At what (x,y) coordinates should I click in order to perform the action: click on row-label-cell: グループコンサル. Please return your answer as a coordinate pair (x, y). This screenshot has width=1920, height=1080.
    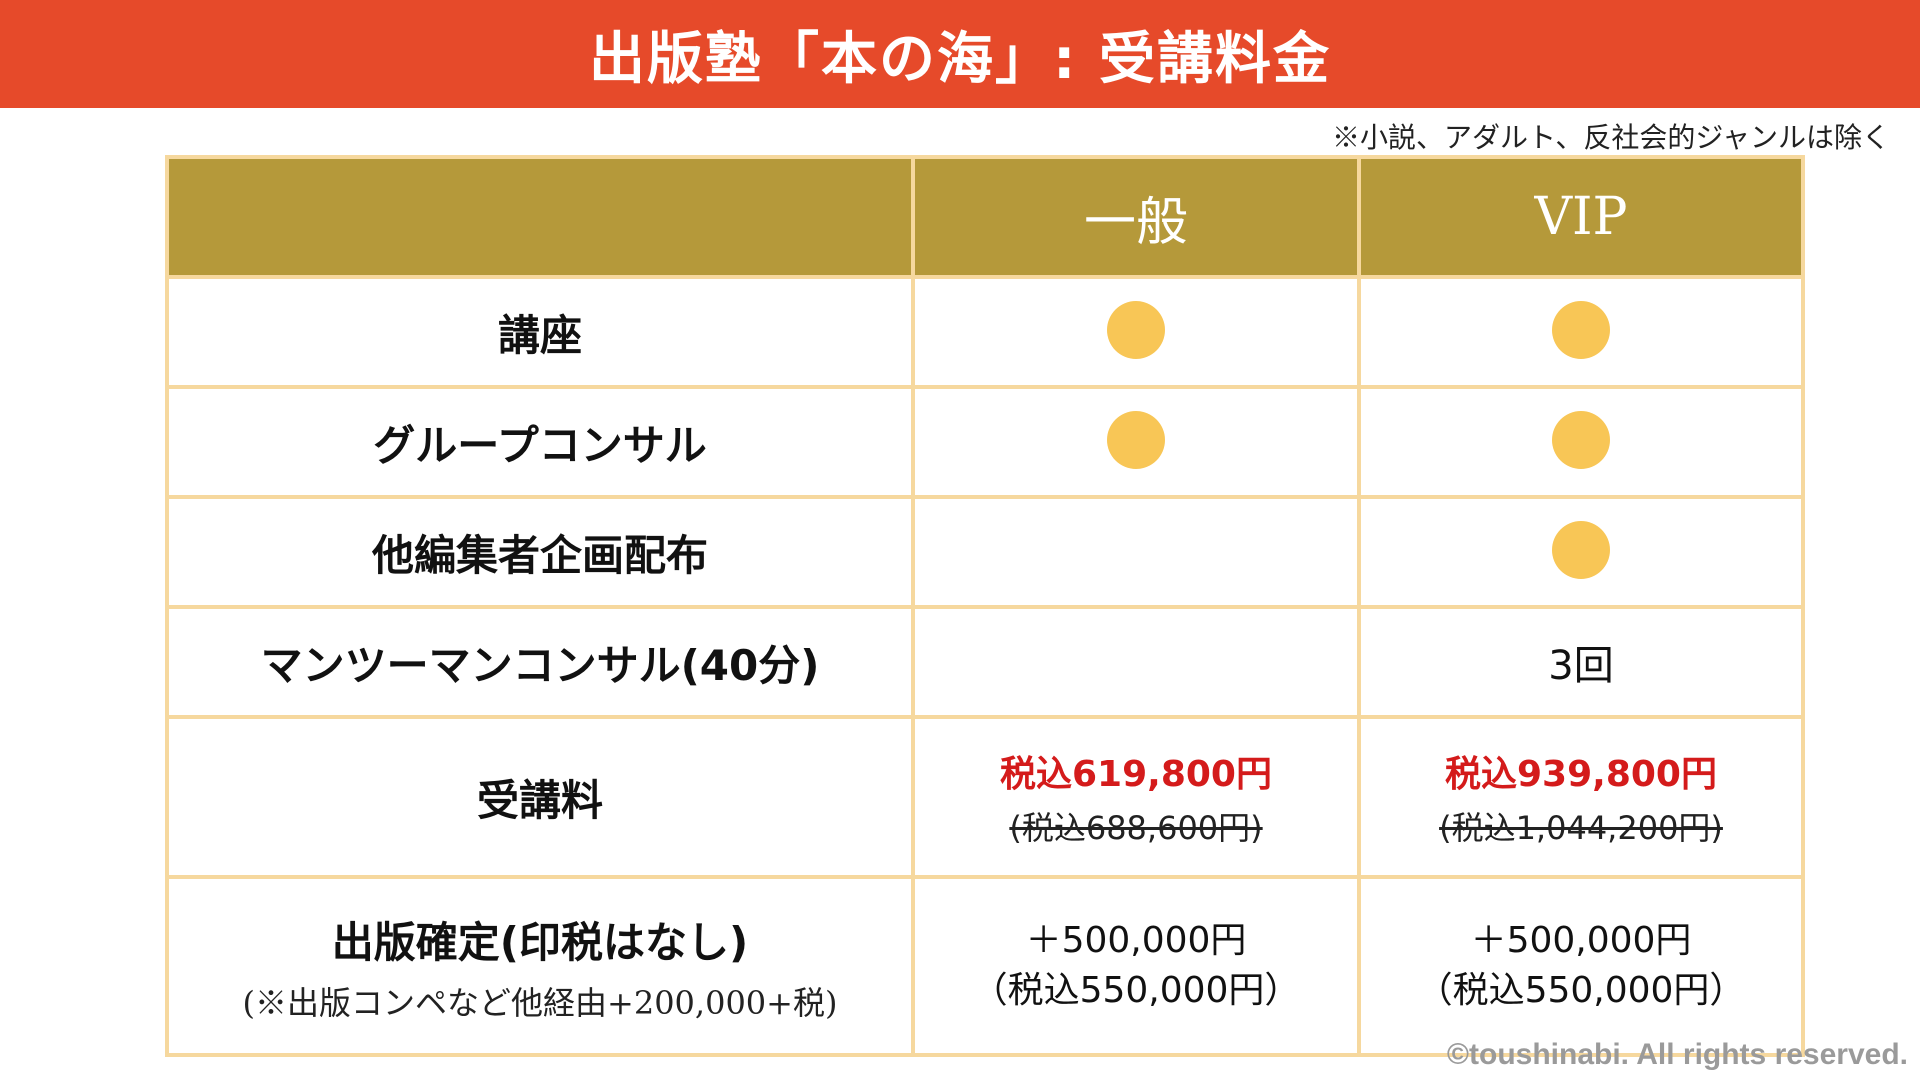
    Looking at the image, I should click on (540, 442).